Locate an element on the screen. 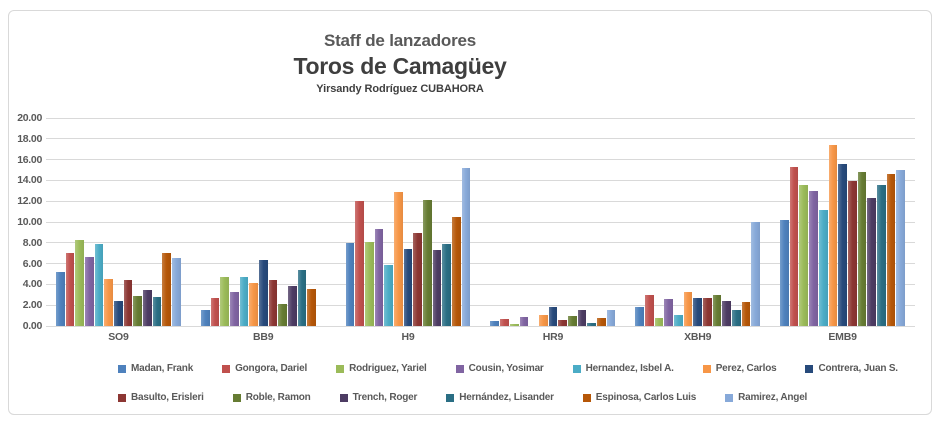 Image resolution: width=942 pixels, height=423 pixels. bar-emb9-rodriguez-yariel is located at coordinates (804, 255).